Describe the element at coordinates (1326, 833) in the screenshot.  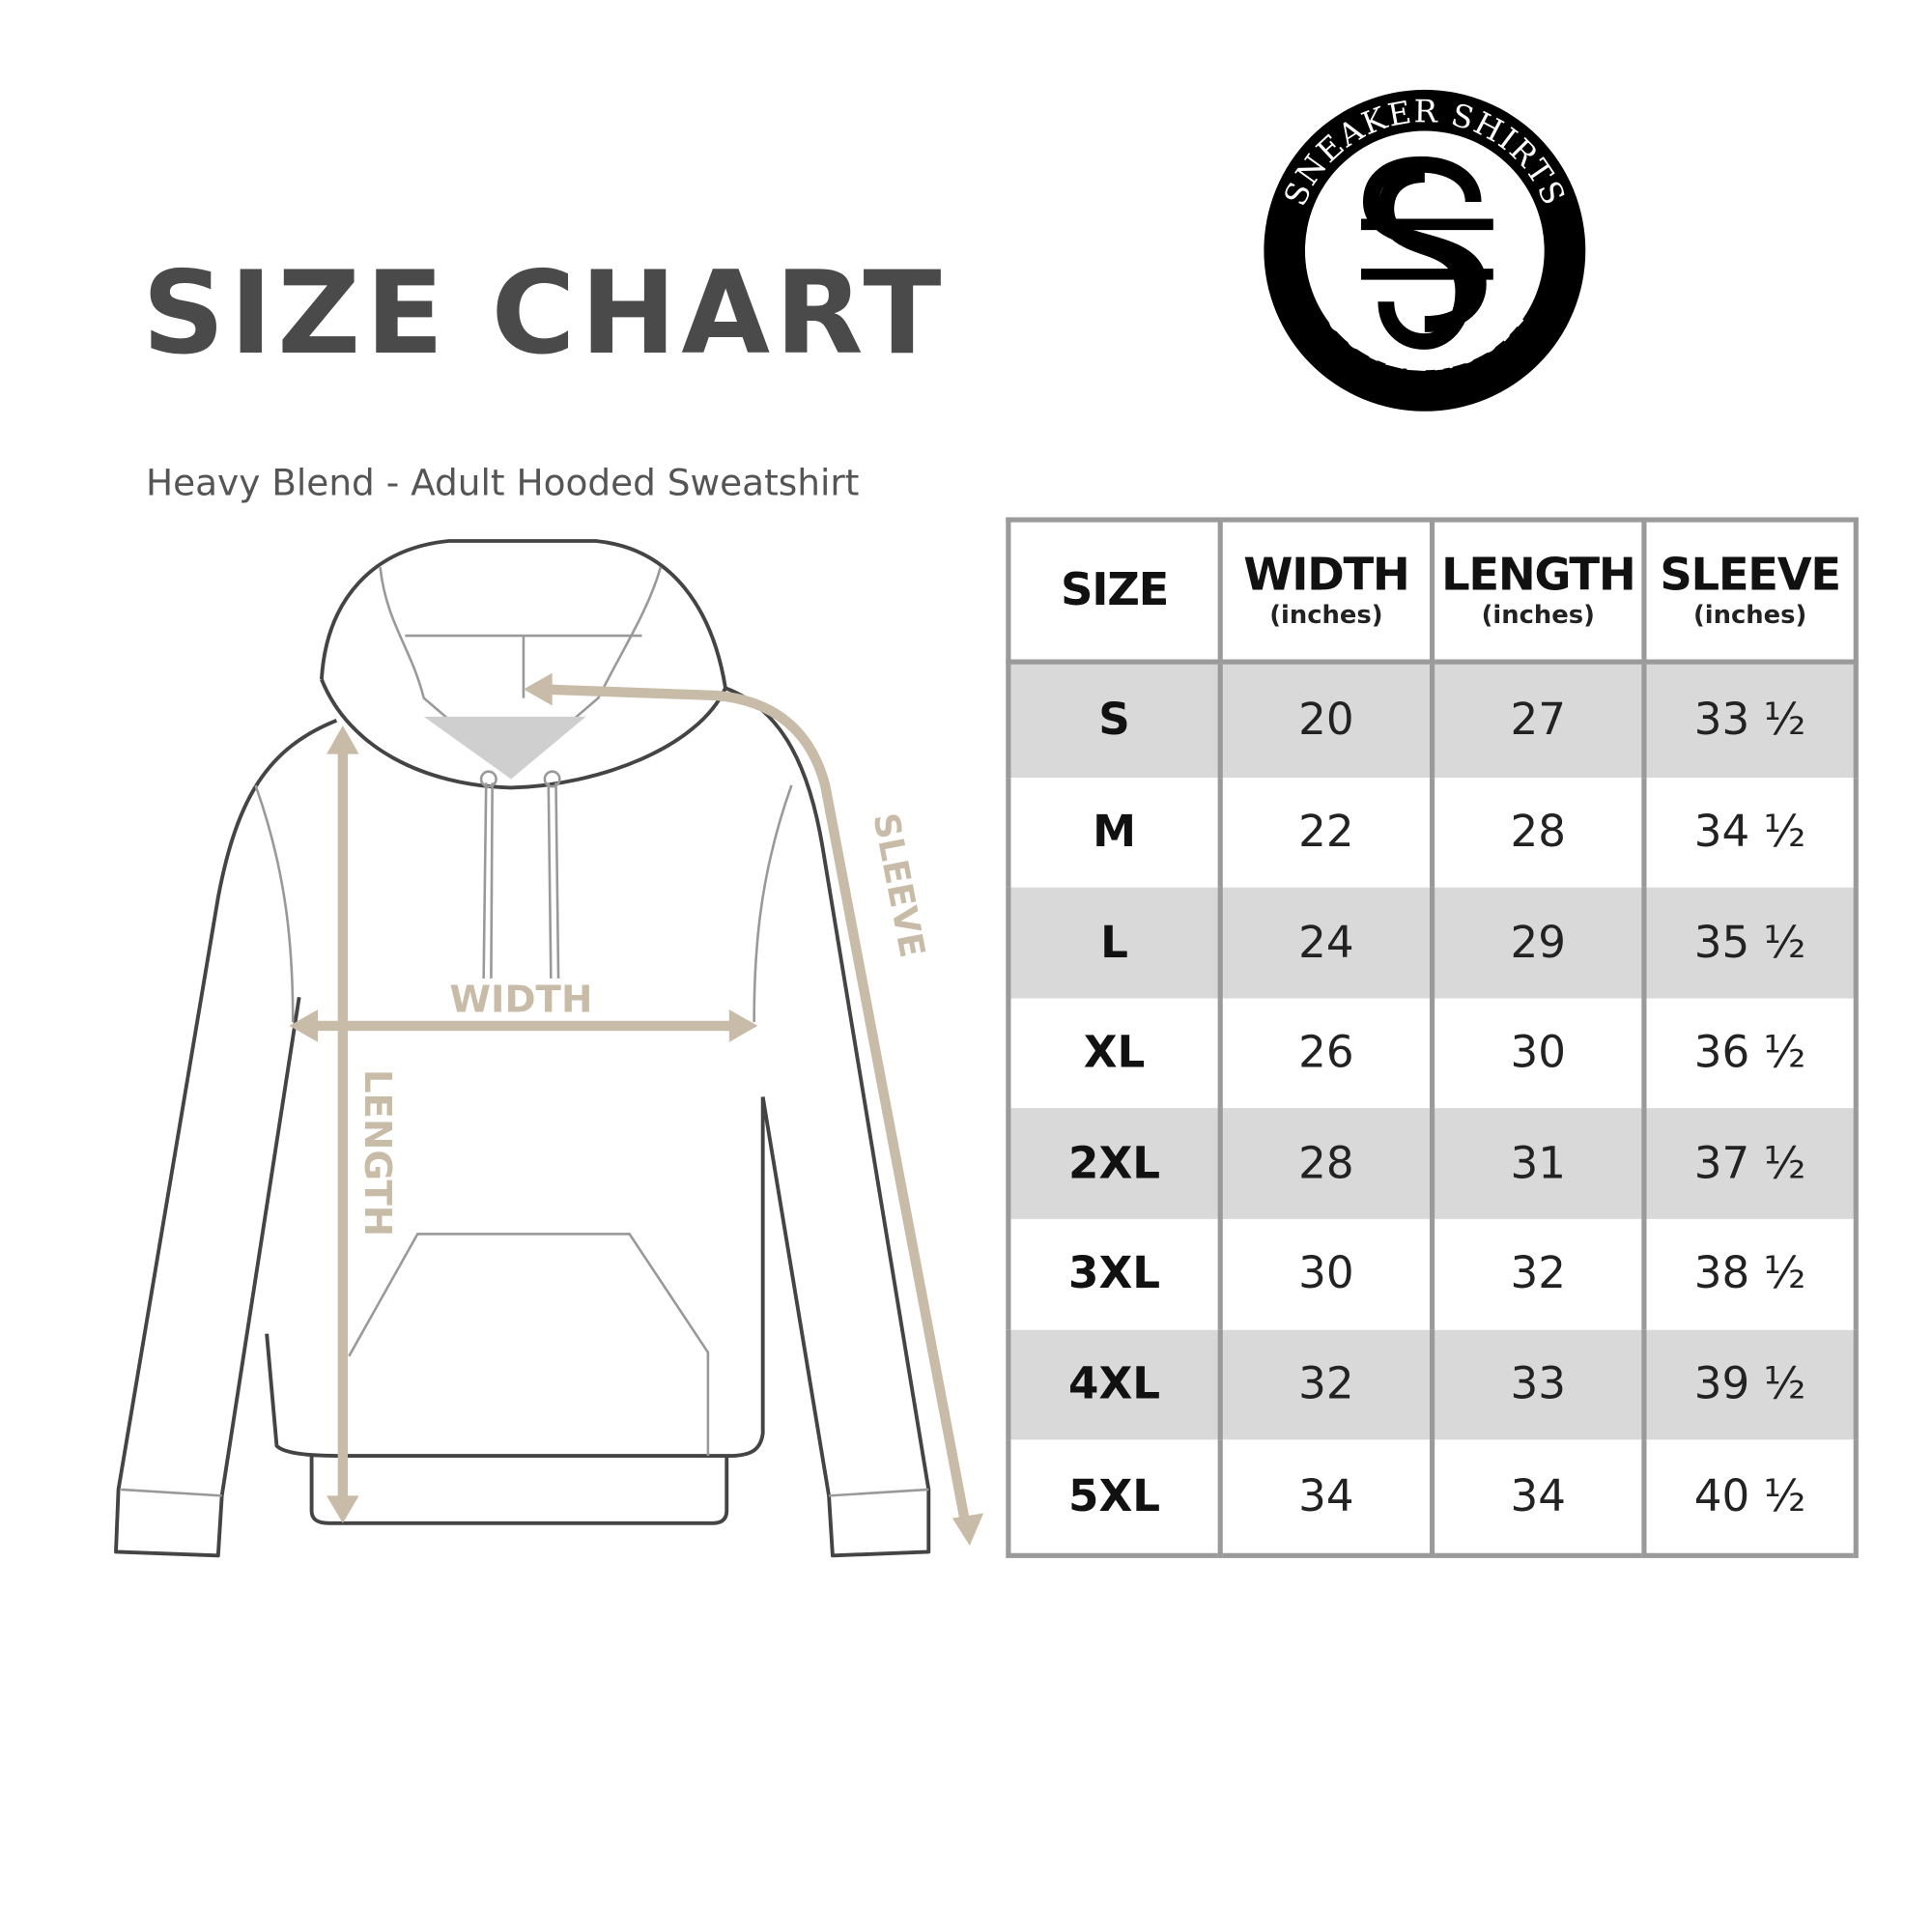
I see `cell-width: 22` at that location.